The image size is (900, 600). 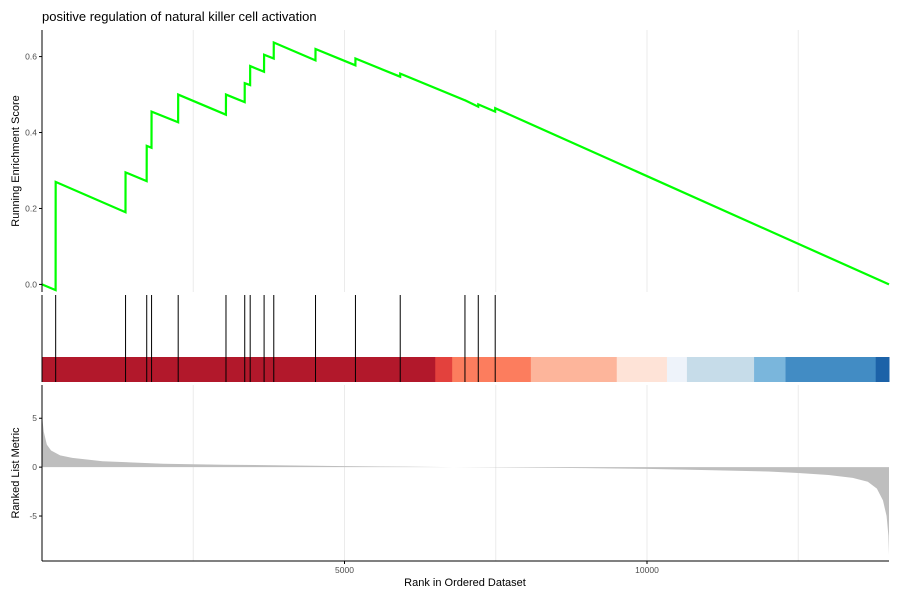 I want to click on es-y-tick-label: 0.0, so click(x=31, y=284).